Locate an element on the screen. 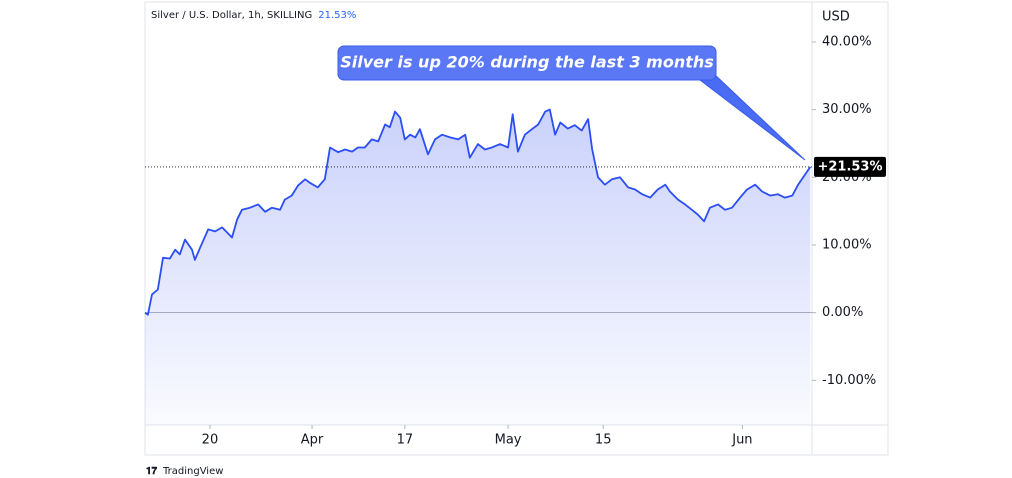 This screenshot has width=1012, height=478. x-tick-label: Jun is located at coordinates (741, 440).